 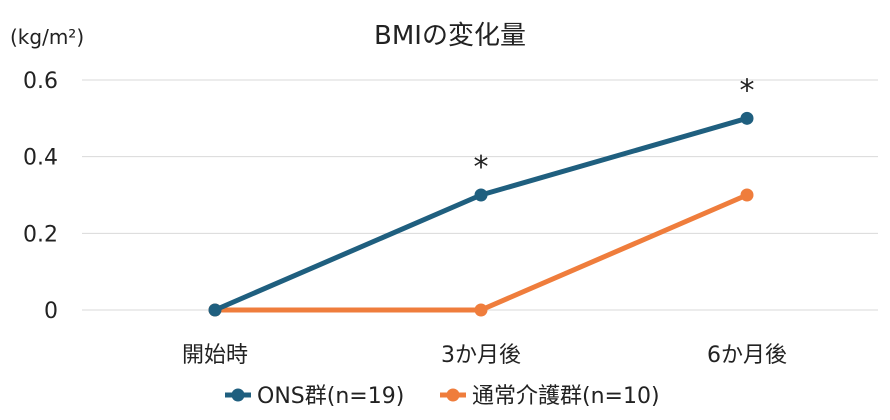 I want to click on chart-title: BMIの変化量, so click(x=450, y=36).